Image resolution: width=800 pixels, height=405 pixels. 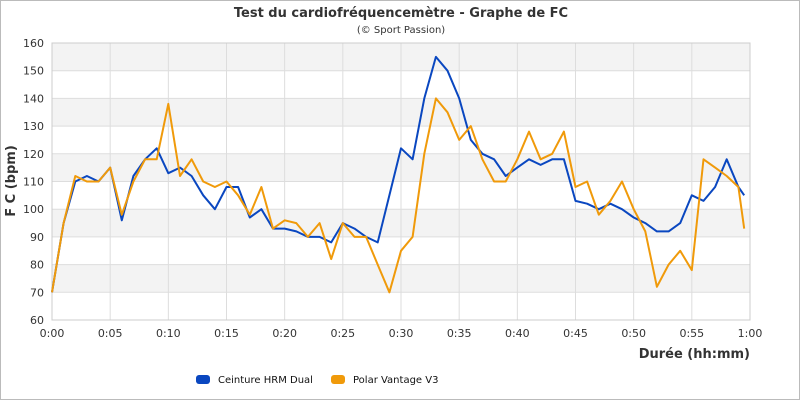 I want to click on y-tick-label: 130, so click(x=33, y=126).